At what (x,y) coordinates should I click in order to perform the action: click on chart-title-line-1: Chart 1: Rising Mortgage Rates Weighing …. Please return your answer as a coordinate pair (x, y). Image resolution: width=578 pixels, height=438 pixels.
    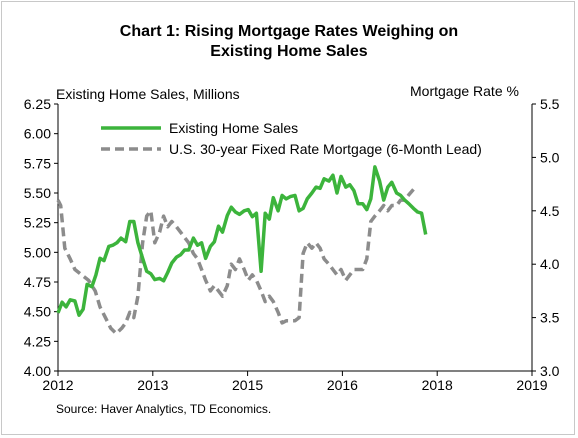
    Looking at the image, I should click on (289, 31).